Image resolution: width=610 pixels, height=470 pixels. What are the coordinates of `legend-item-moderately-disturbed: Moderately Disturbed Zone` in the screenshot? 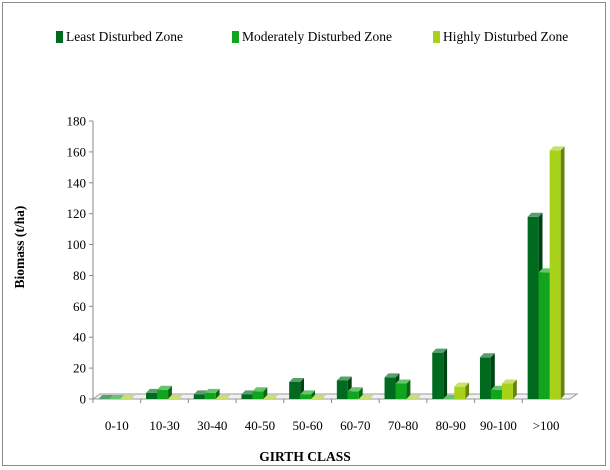 It's located at (312, 37).